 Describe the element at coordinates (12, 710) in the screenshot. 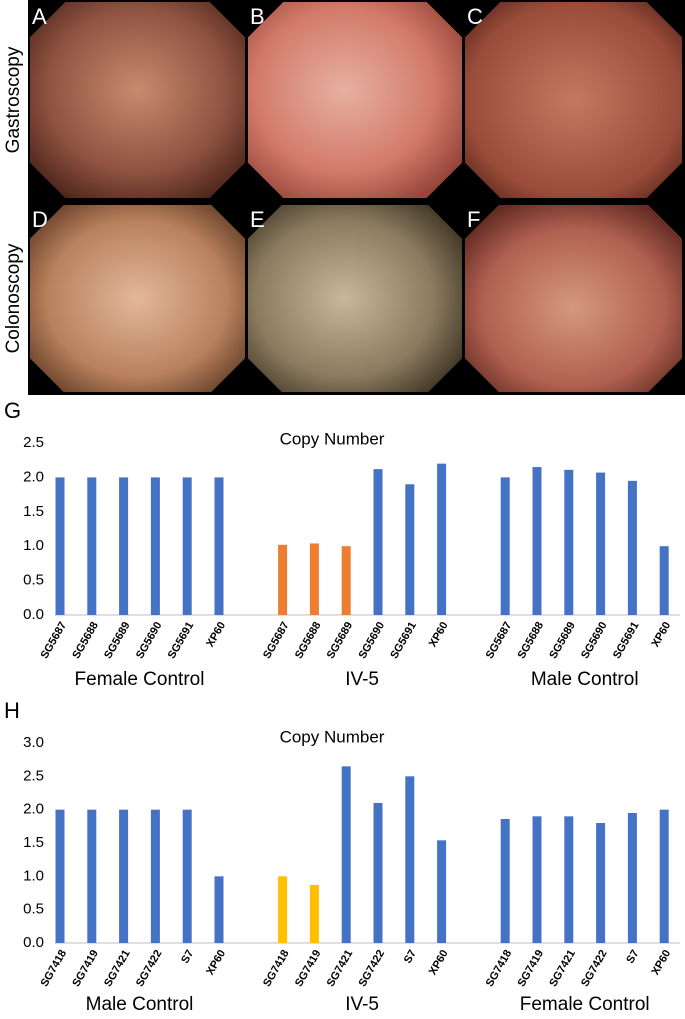

I see `panel-label: H` at that location.